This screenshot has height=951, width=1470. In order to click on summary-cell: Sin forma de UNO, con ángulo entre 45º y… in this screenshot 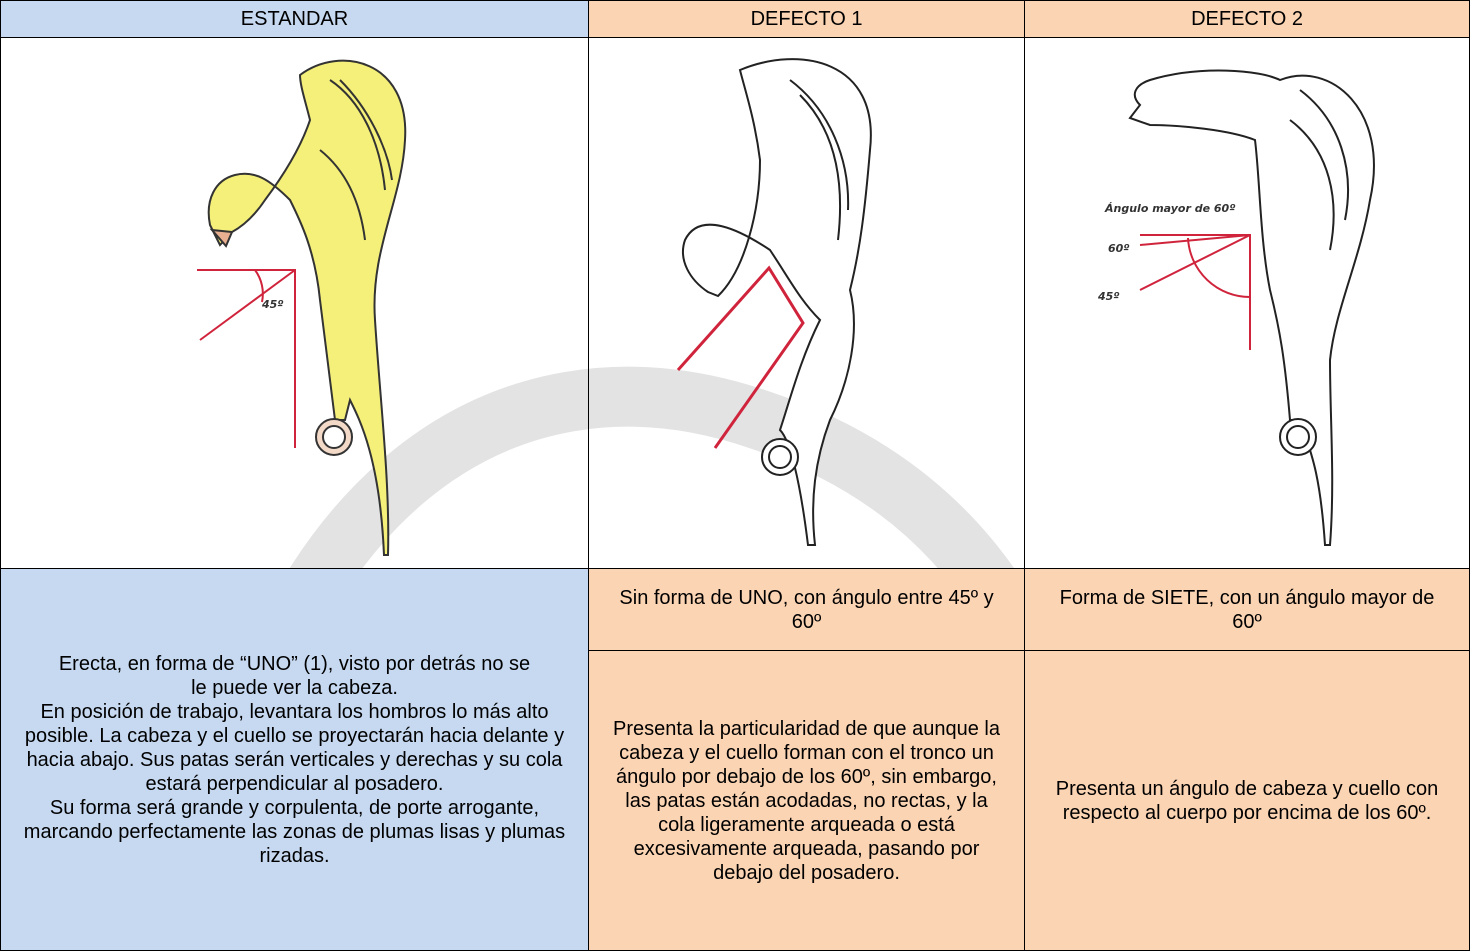, I will do `click(806, 609)`.